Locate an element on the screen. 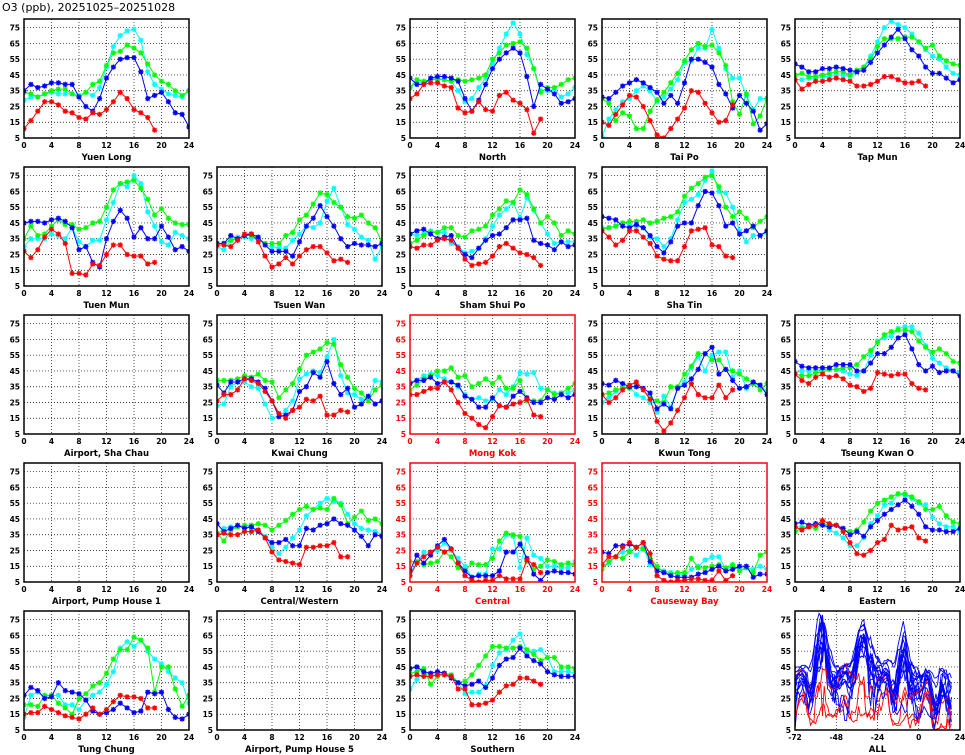 The height and width of the screenshot is (755, 965). x-tick-label: 4 is located at coordinates (51, 293).